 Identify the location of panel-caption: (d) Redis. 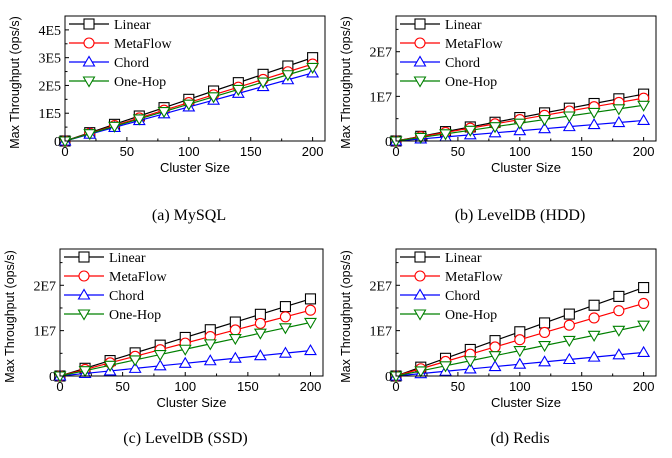
(519, 438).